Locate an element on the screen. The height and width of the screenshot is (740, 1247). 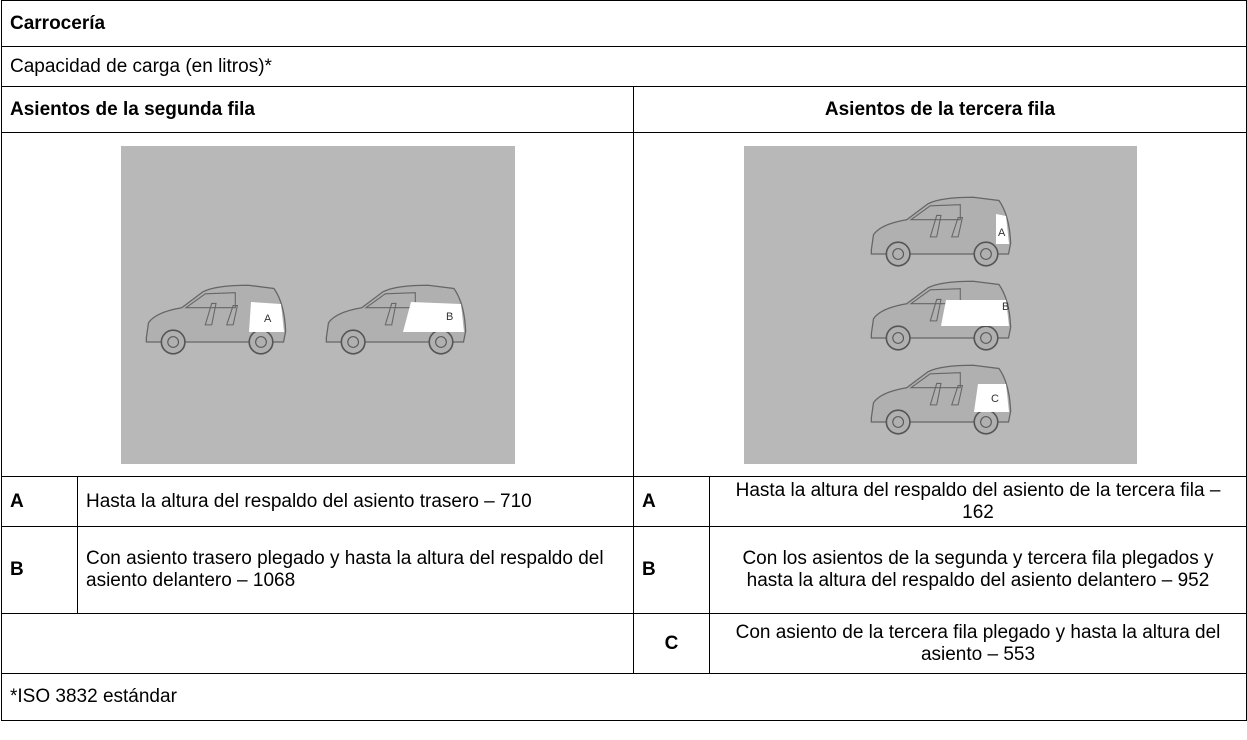
footnote: *ISO 3832 estándar is located at coordinates (624, 697).